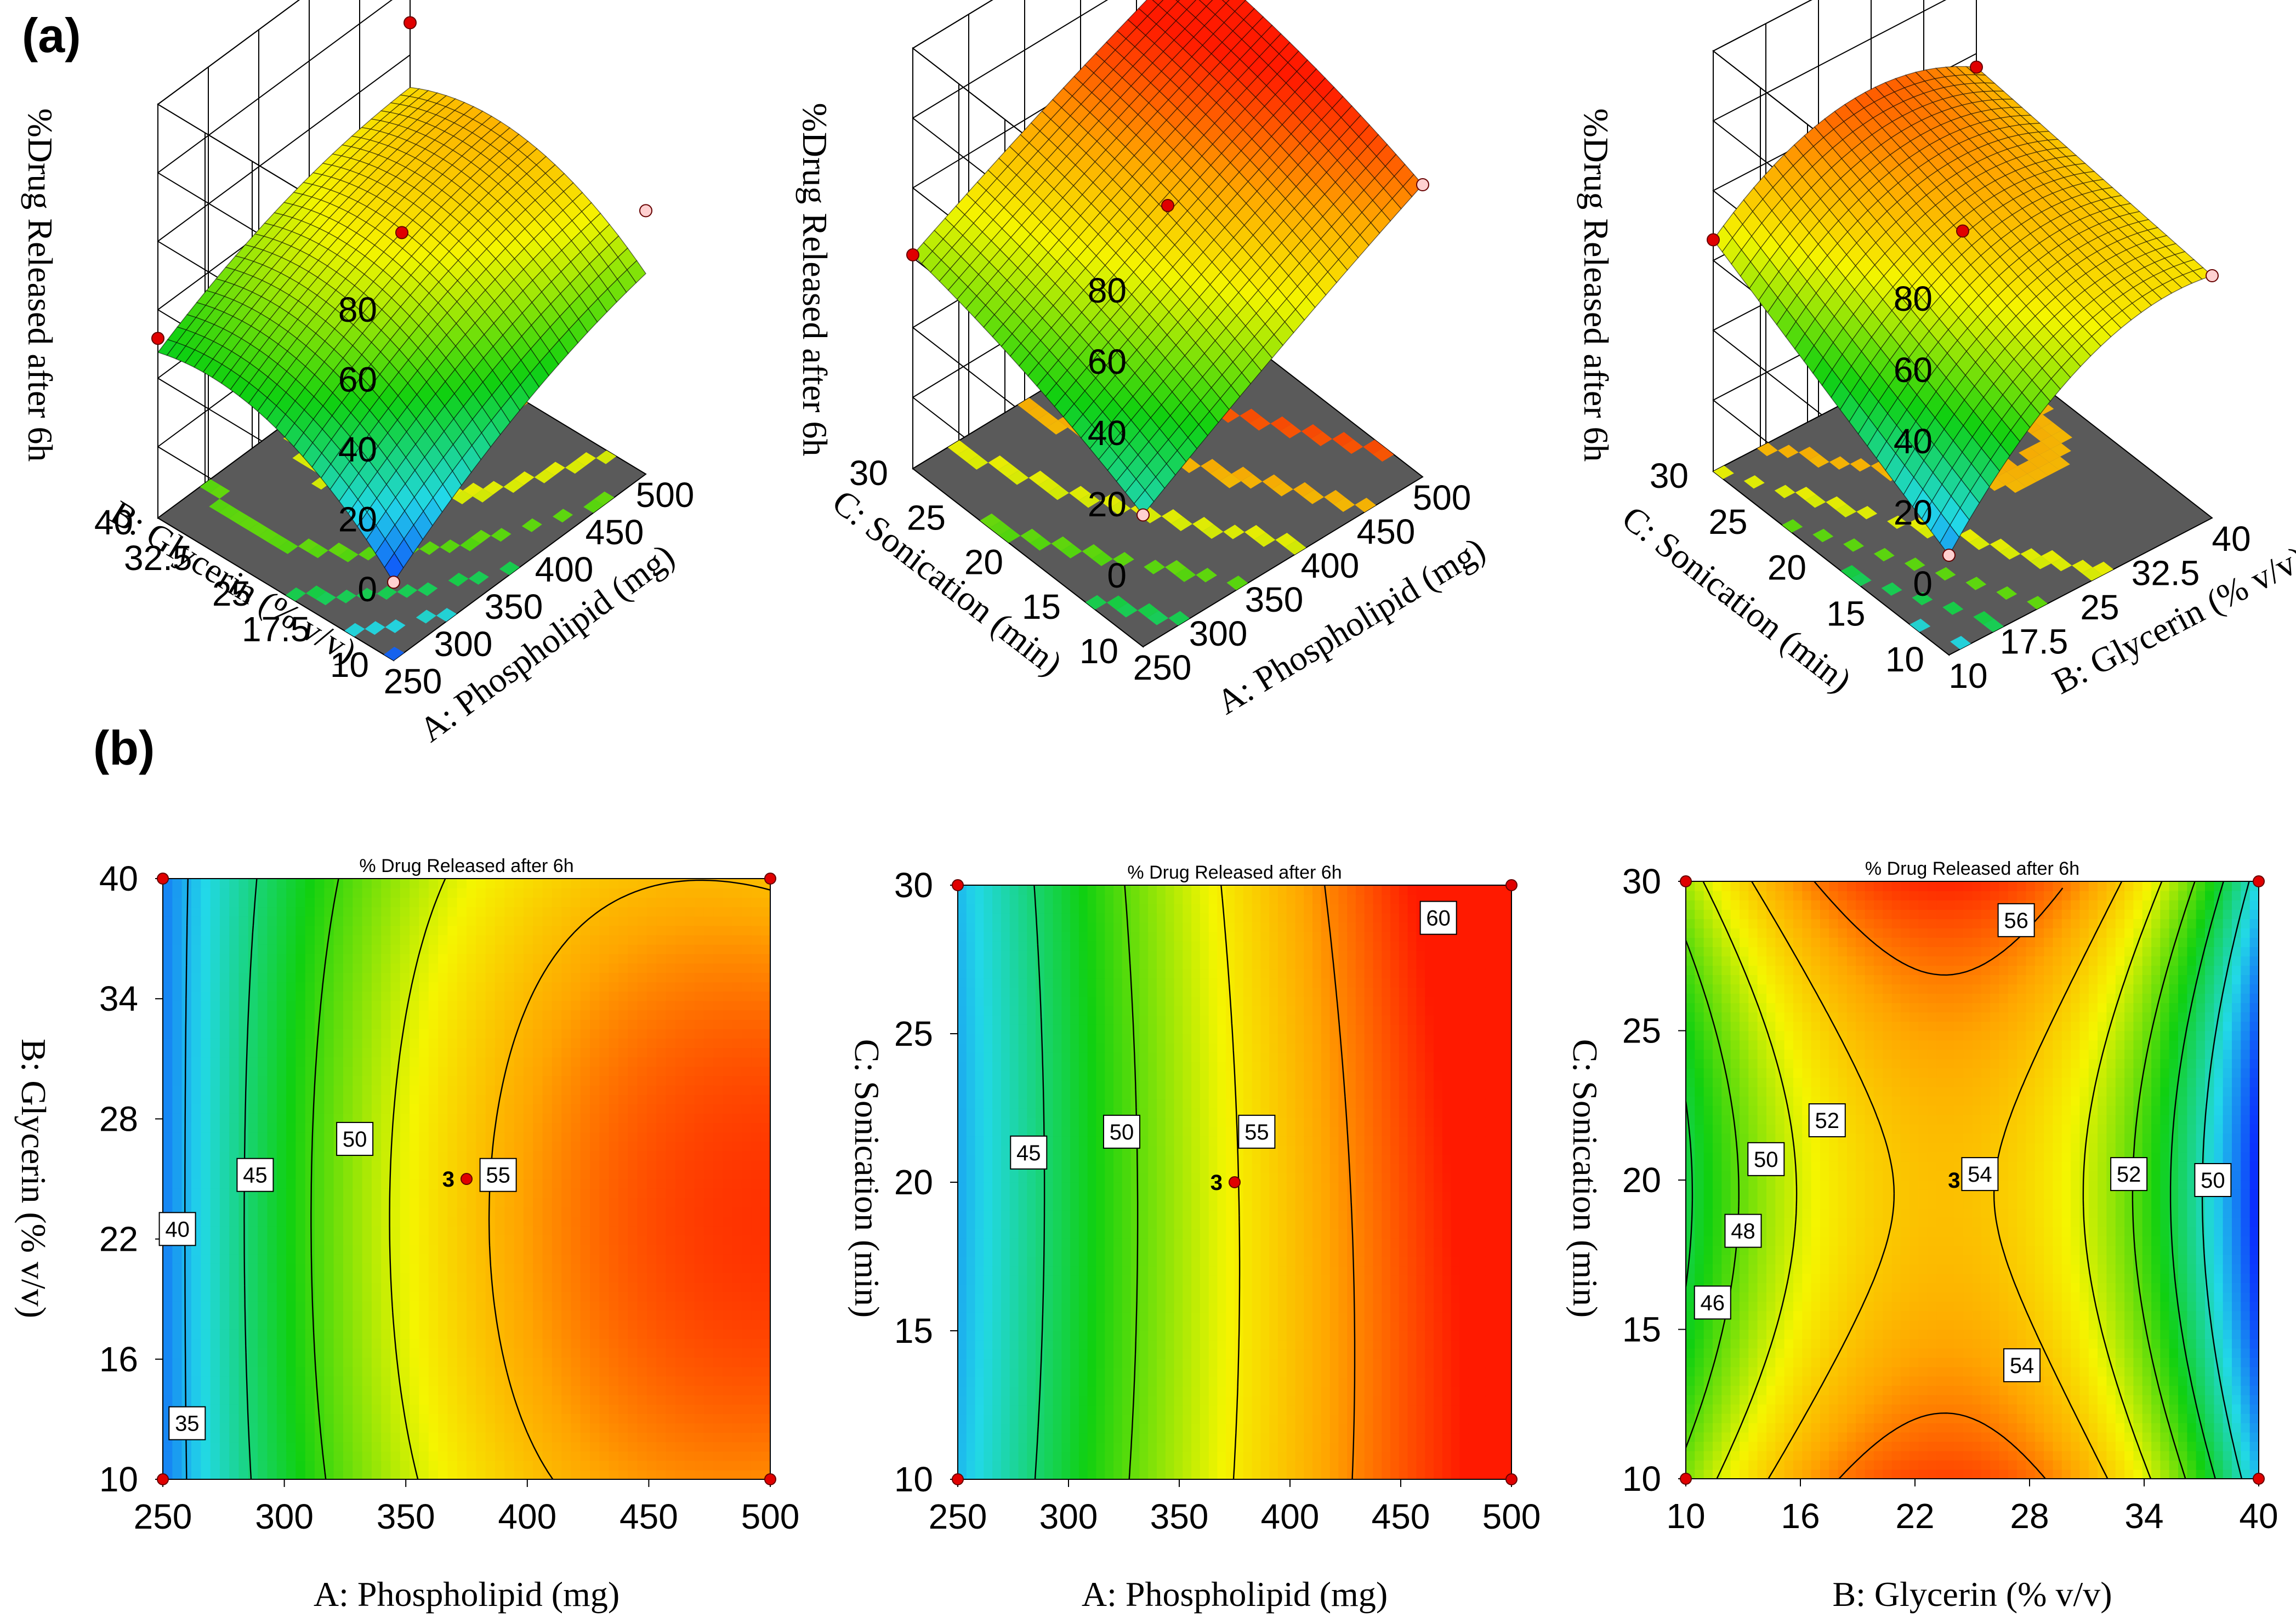  What do you see at coordinates (1423, 184) in the screenshot?
I see `design-point` at bounding box center [1423, 184].